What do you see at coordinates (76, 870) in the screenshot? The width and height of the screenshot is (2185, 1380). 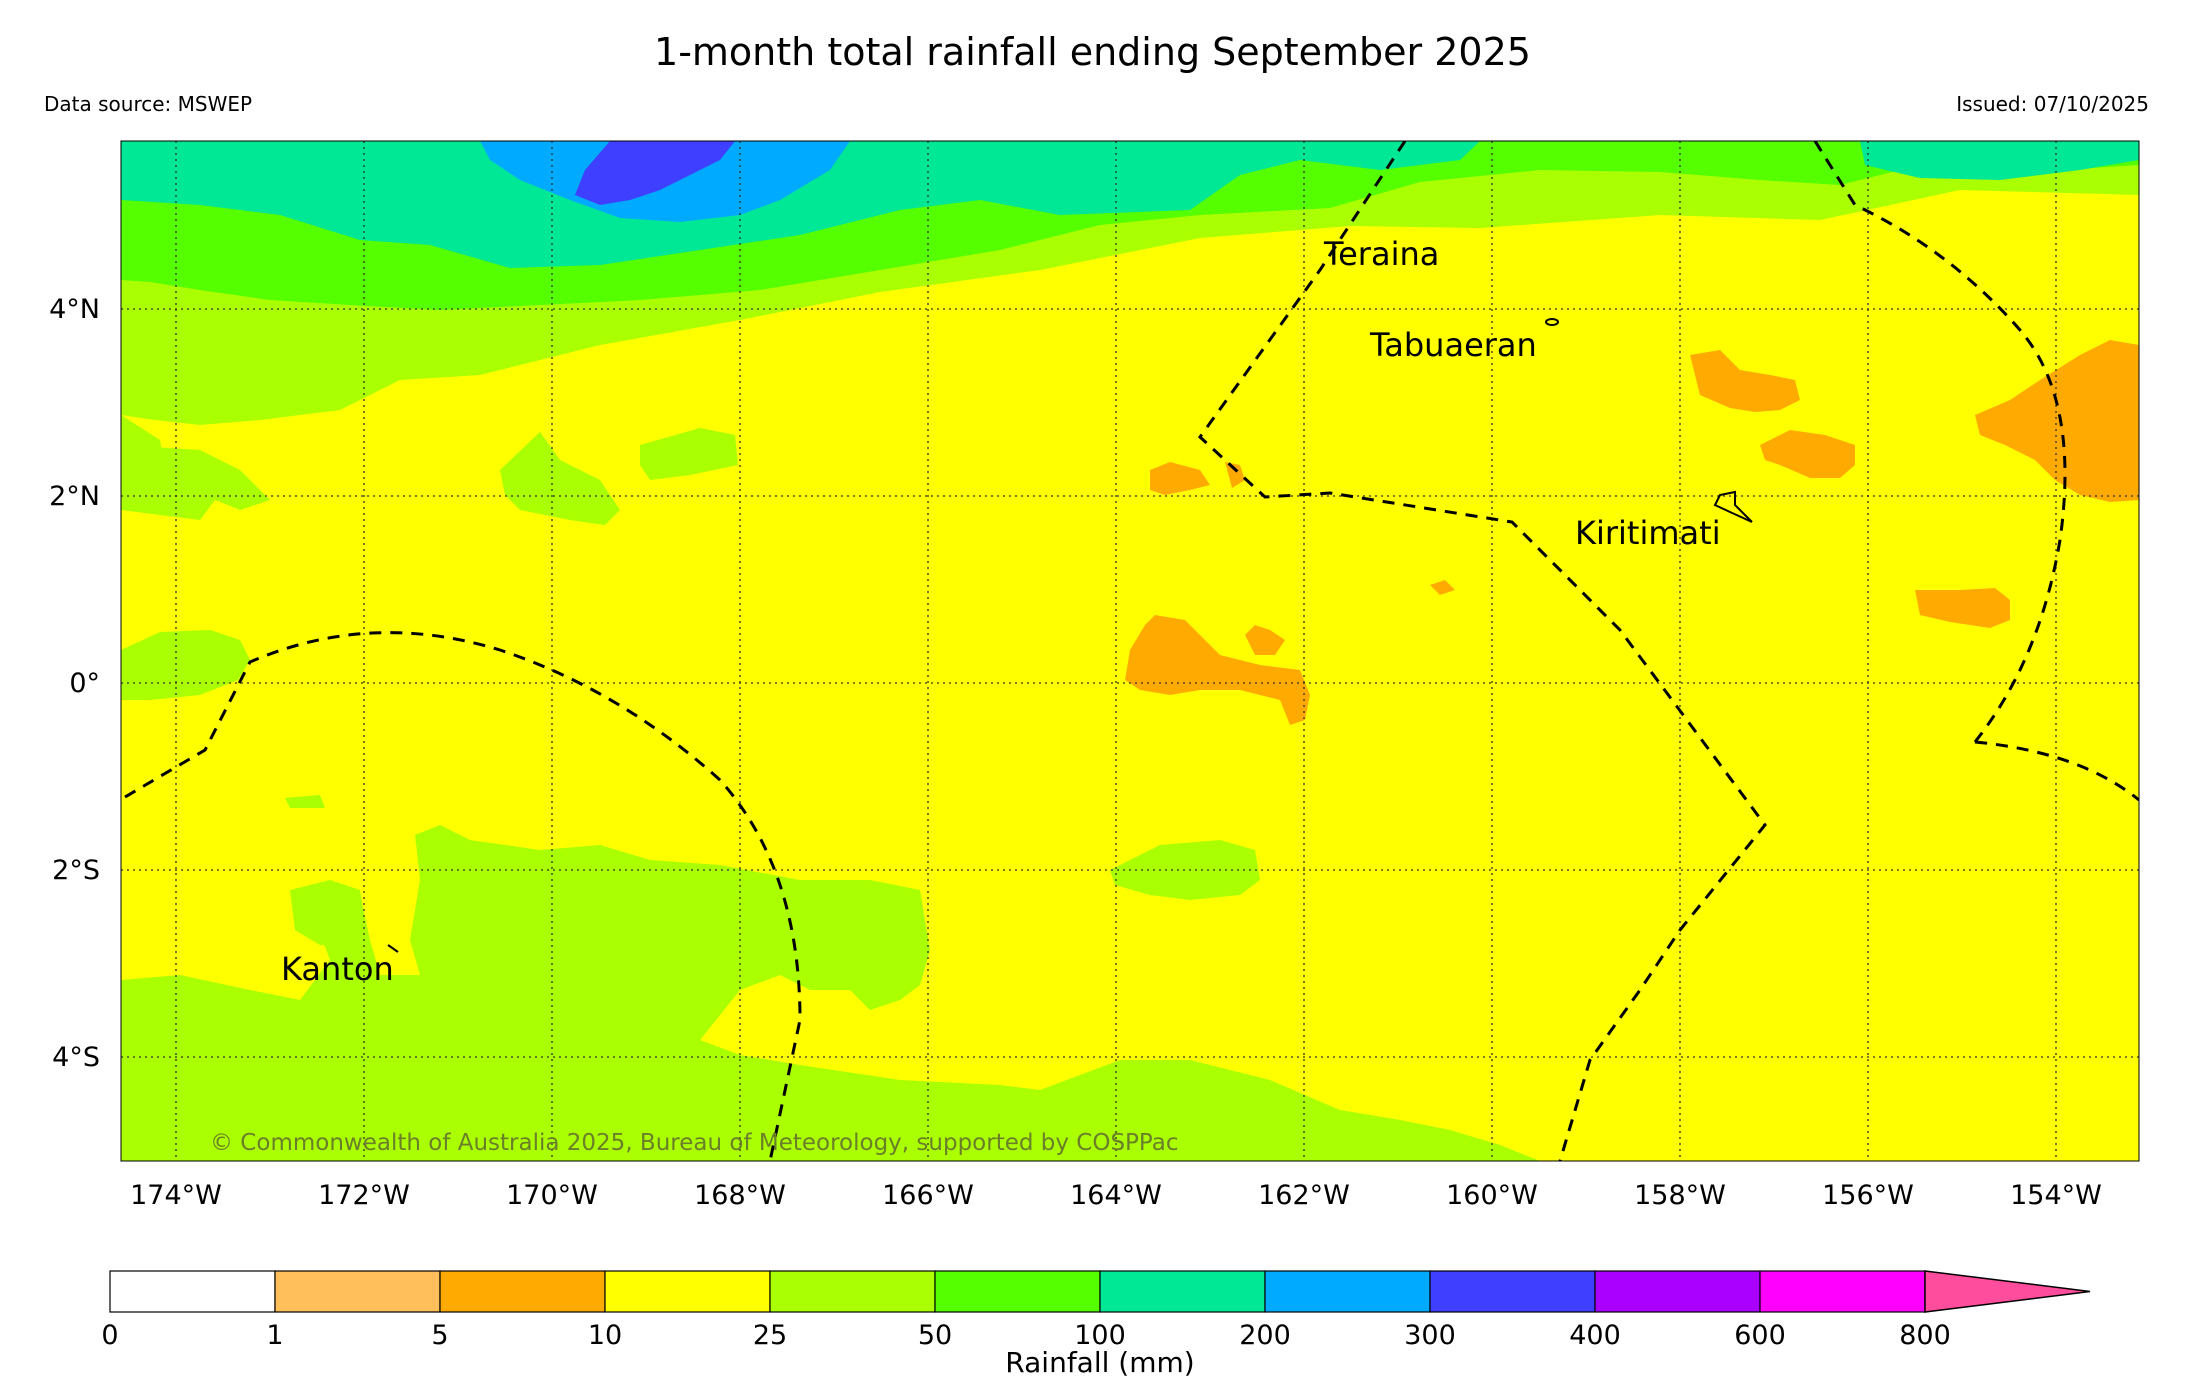 I see `lat-label-2s: 2°S` at bounding box center [76, 870].